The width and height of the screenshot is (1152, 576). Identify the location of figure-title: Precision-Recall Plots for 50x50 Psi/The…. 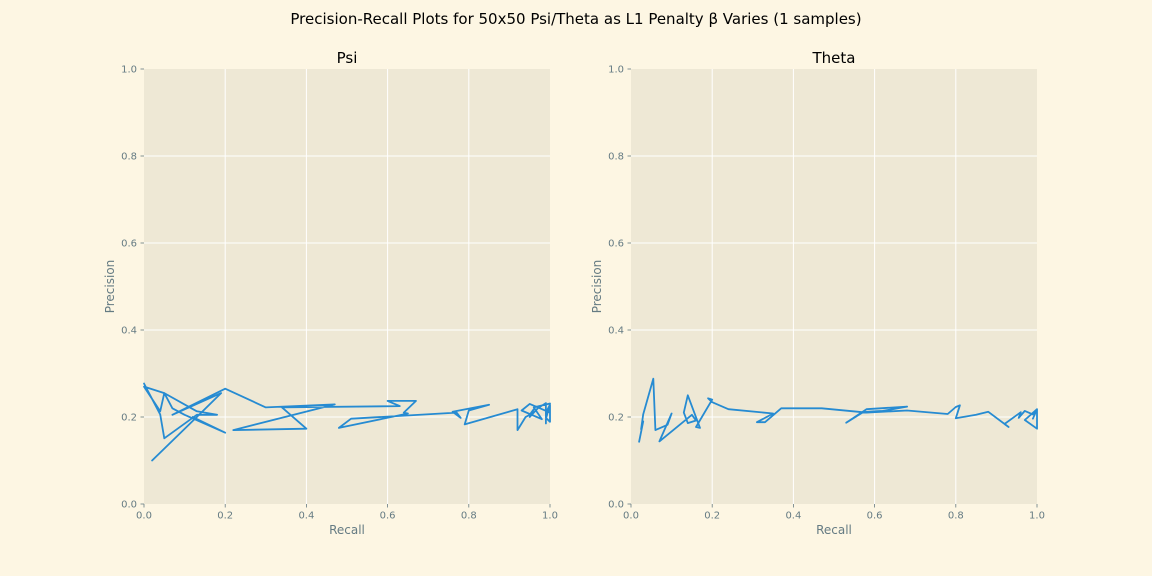
(575, 19).